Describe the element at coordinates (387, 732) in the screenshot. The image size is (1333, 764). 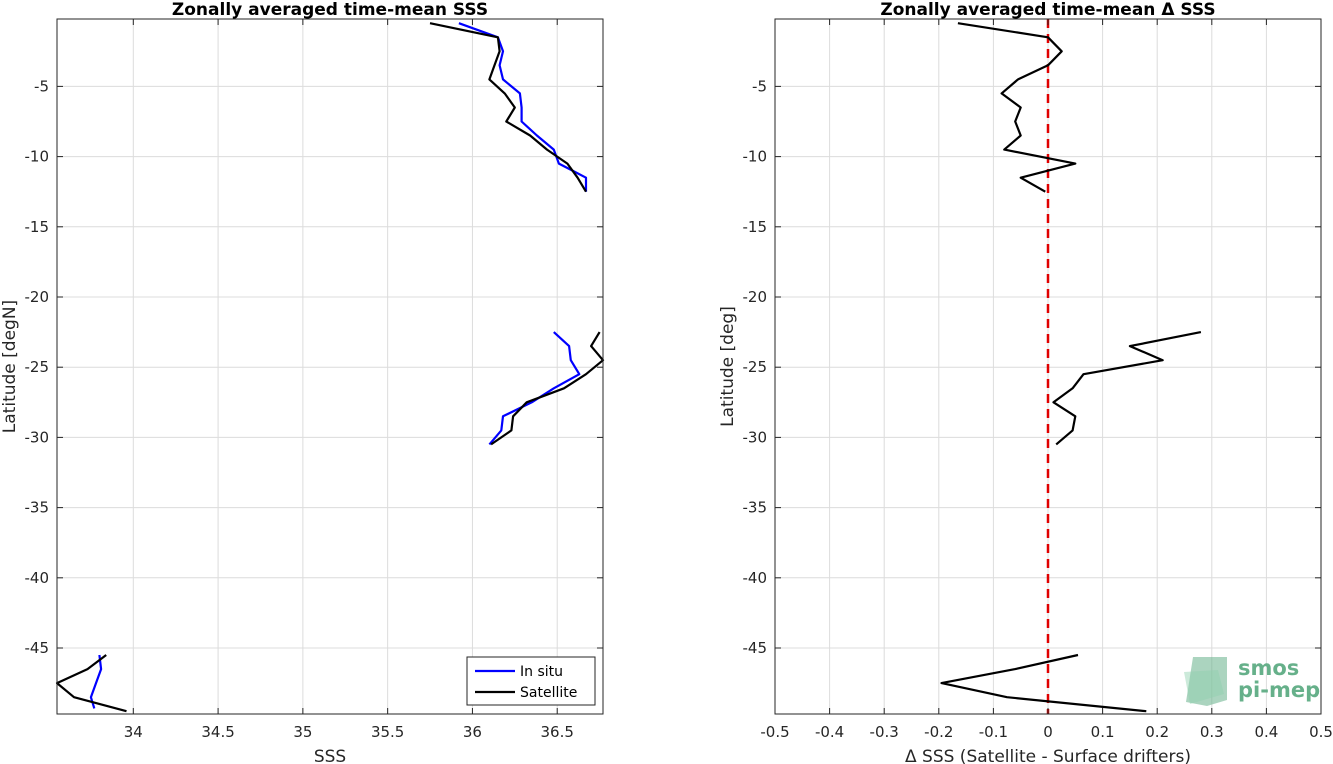
I see `x-tick-label: 35.5` at that location.